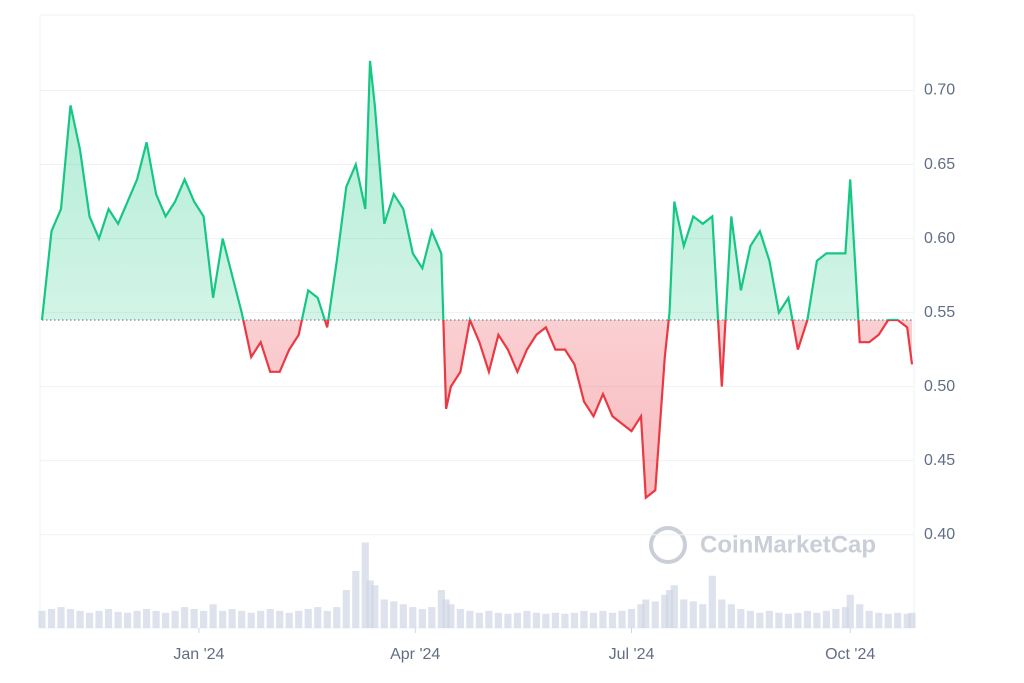 The image size is (1024, 683). I want to click on y-tick-label: 0.70, so click(939, 90).